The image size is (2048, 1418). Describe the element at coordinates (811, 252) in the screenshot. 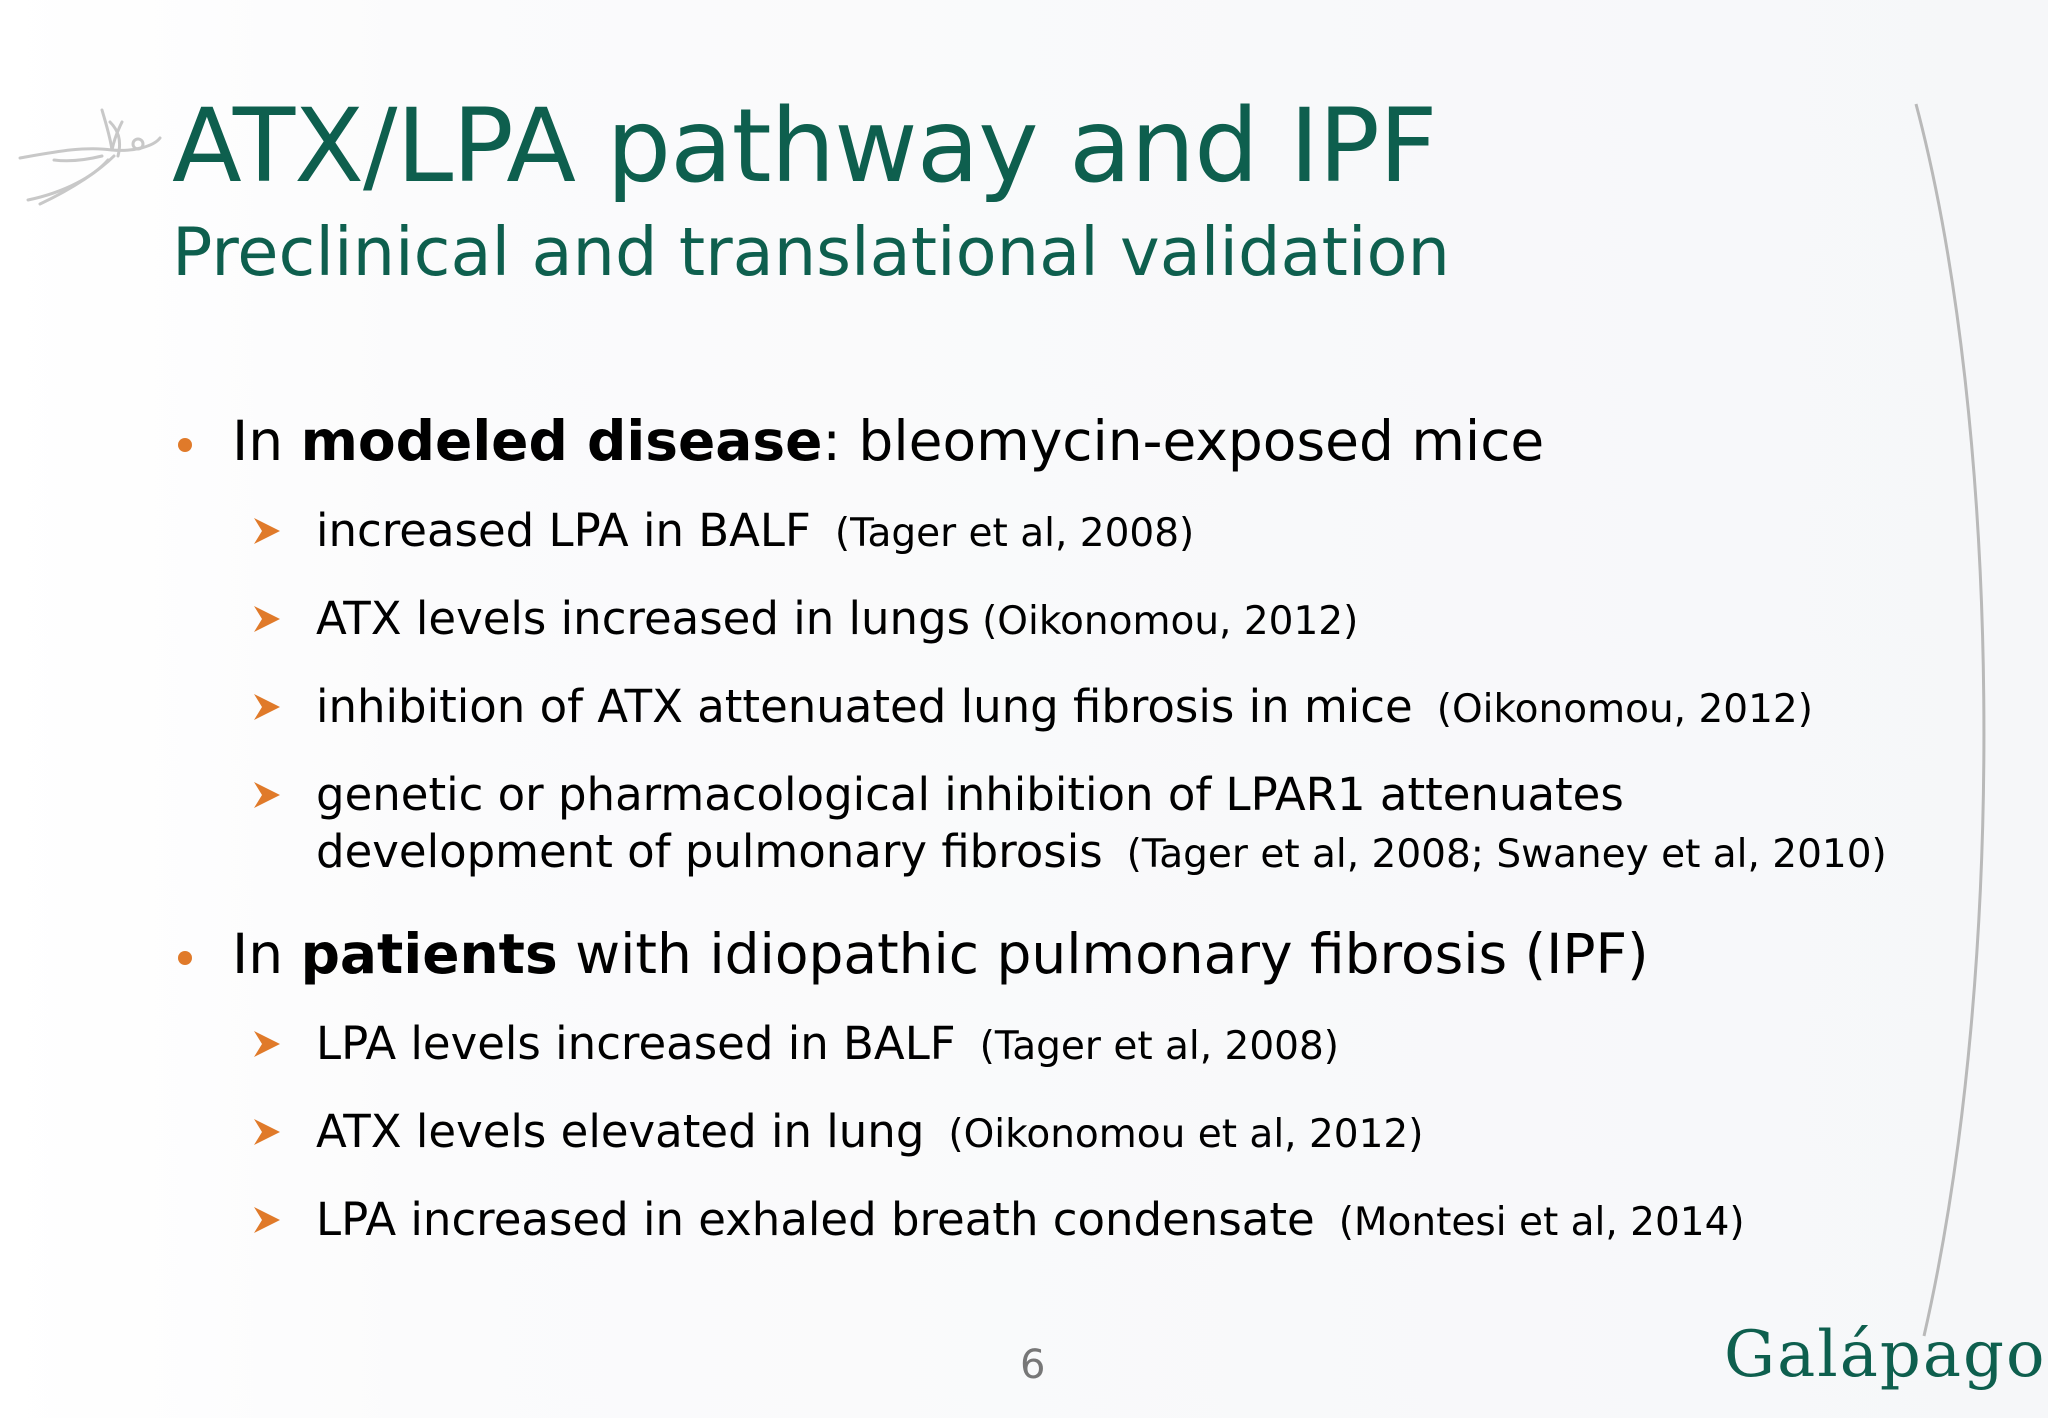

I see `slide-subtitle: Preclinical and translational validation` at that location.